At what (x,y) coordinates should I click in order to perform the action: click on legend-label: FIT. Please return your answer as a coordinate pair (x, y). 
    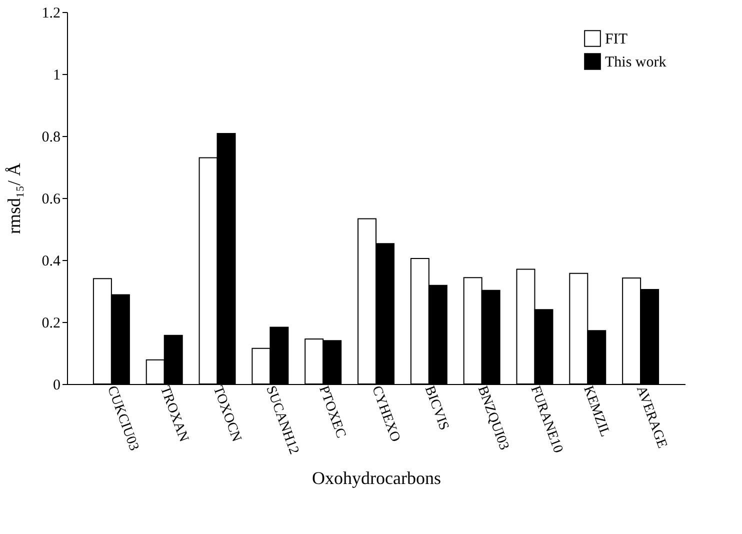
    Looking at the image, I should click on (616, 40).